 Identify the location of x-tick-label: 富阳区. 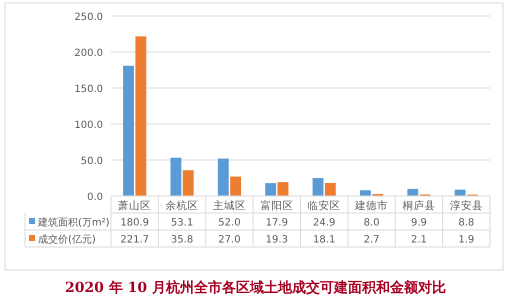
(277, 205).